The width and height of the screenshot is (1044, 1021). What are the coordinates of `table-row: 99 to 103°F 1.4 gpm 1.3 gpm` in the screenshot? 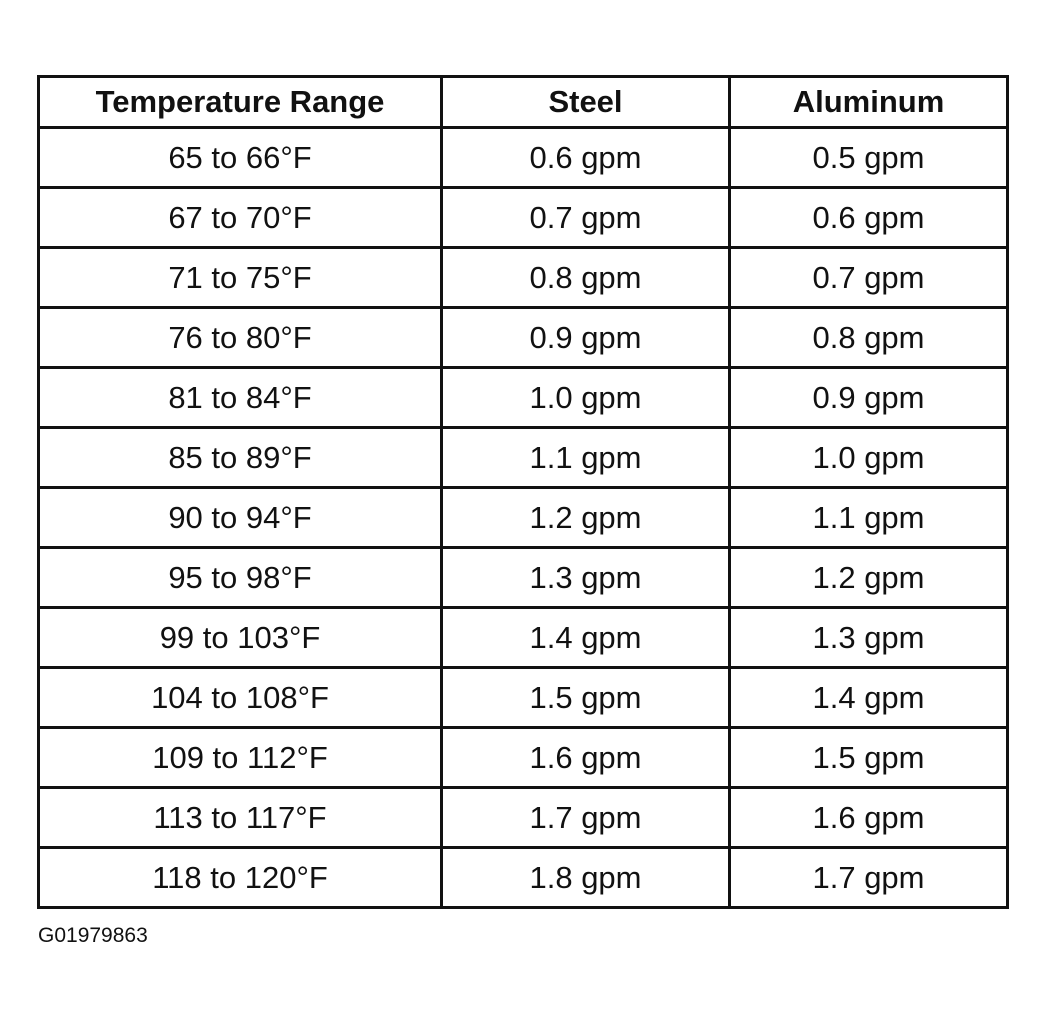 It's located at (523, 637).